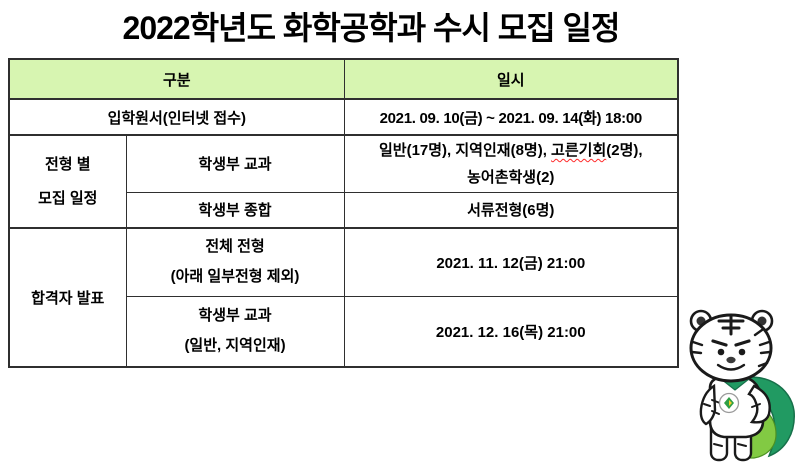 The width and height of the screenshot is (806, 466). What do you see at coordinates (235, 262) in the screenshot?
I see `announcement-type-all: 전체 전형 (아래 일부전형 제외)` at bounding box center [235, 262].